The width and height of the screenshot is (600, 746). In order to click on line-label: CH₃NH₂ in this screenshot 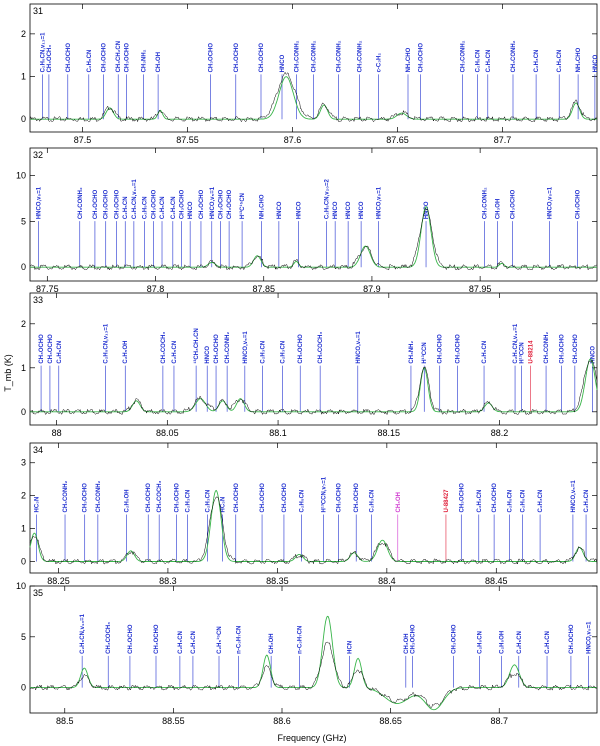, I will do `click(144, 60)`.